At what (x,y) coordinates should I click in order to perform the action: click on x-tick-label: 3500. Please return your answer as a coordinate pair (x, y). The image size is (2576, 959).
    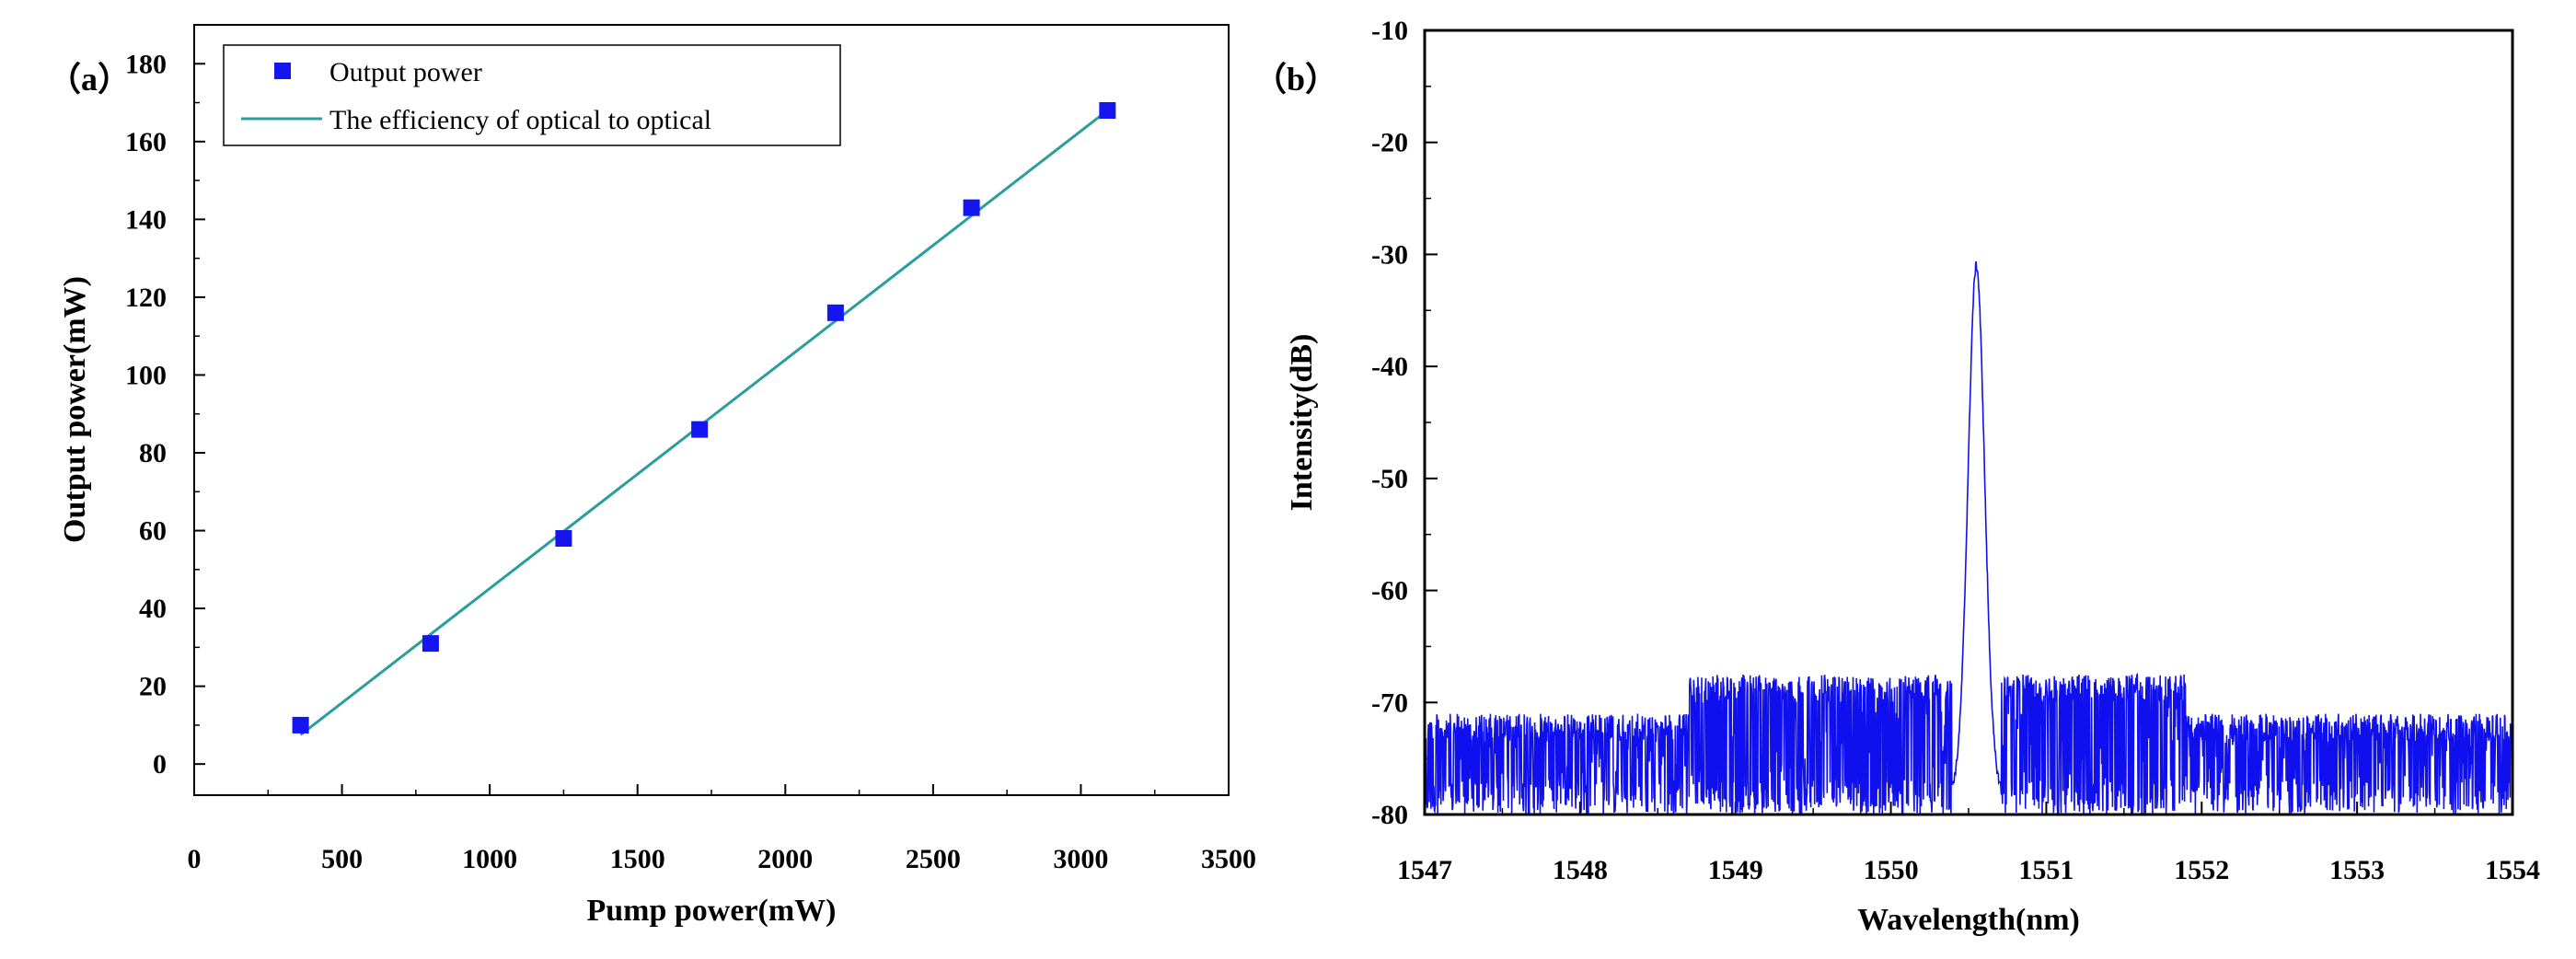
    Looking at the image, I should click on (1228, 859).